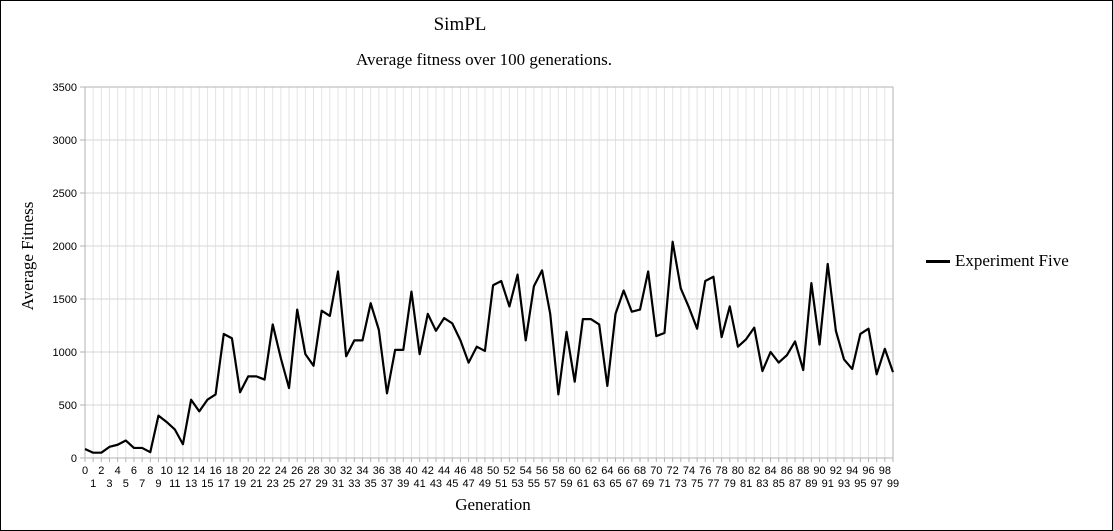 The image size is (1113, 531). I want to click on x-tick-label: 20, so click(248, 471).